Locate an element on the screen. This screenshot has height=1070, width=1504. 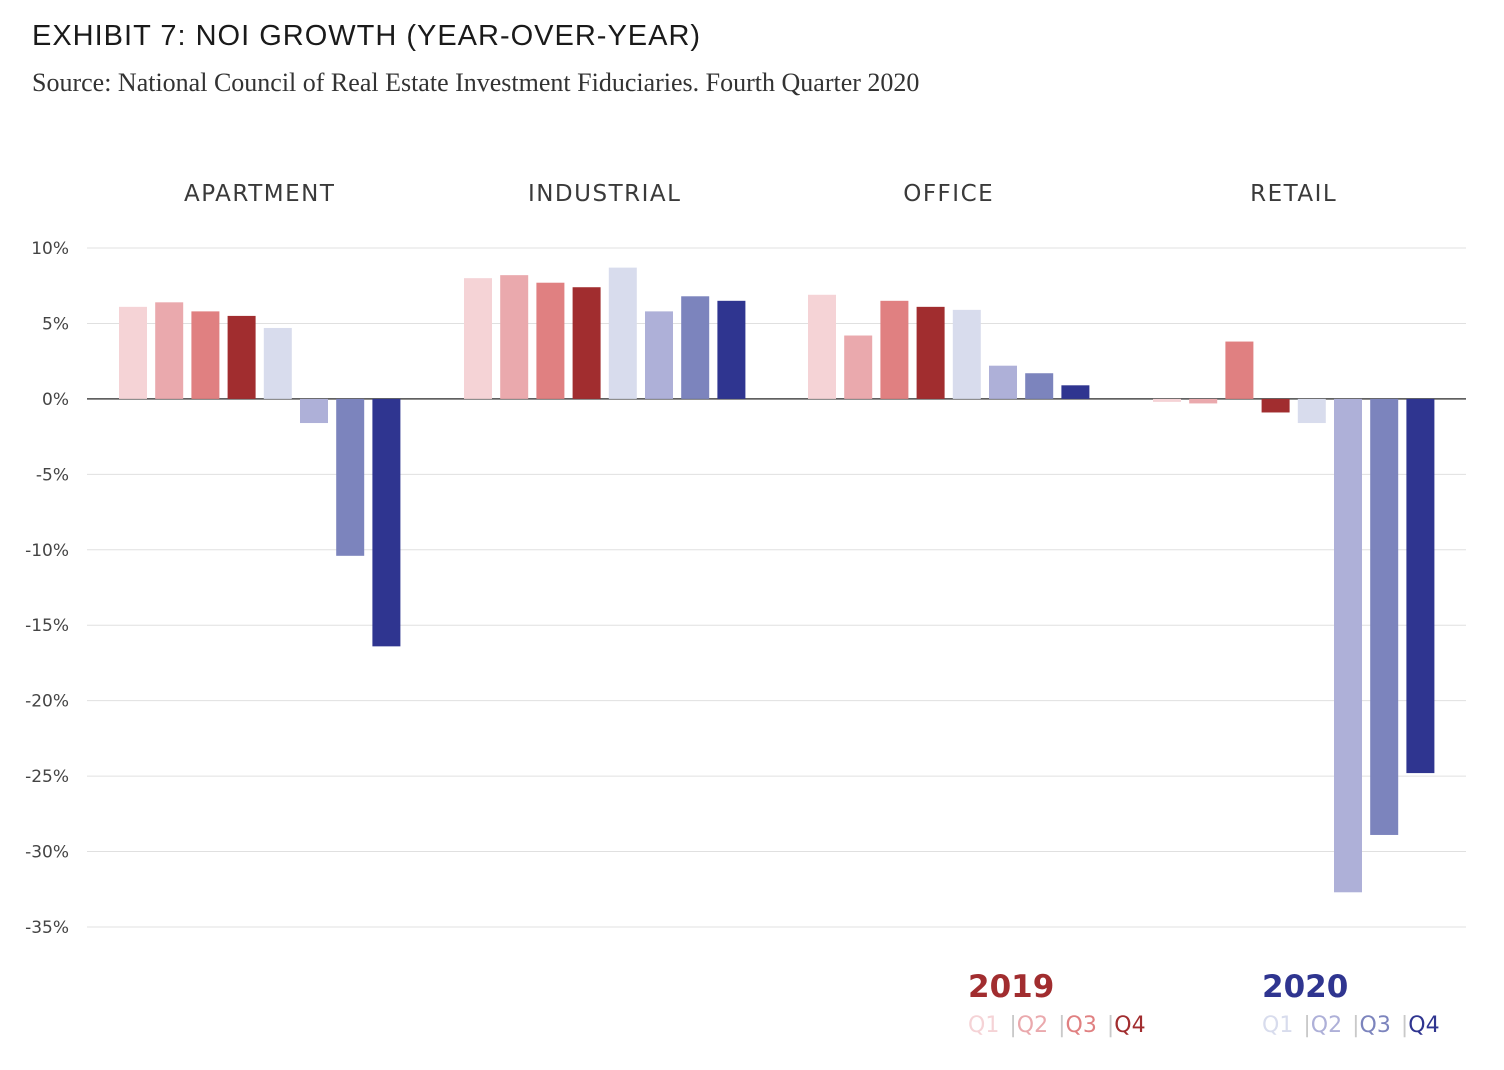
bar-industrial-2019-q2 is located at coordinates (514, 337).